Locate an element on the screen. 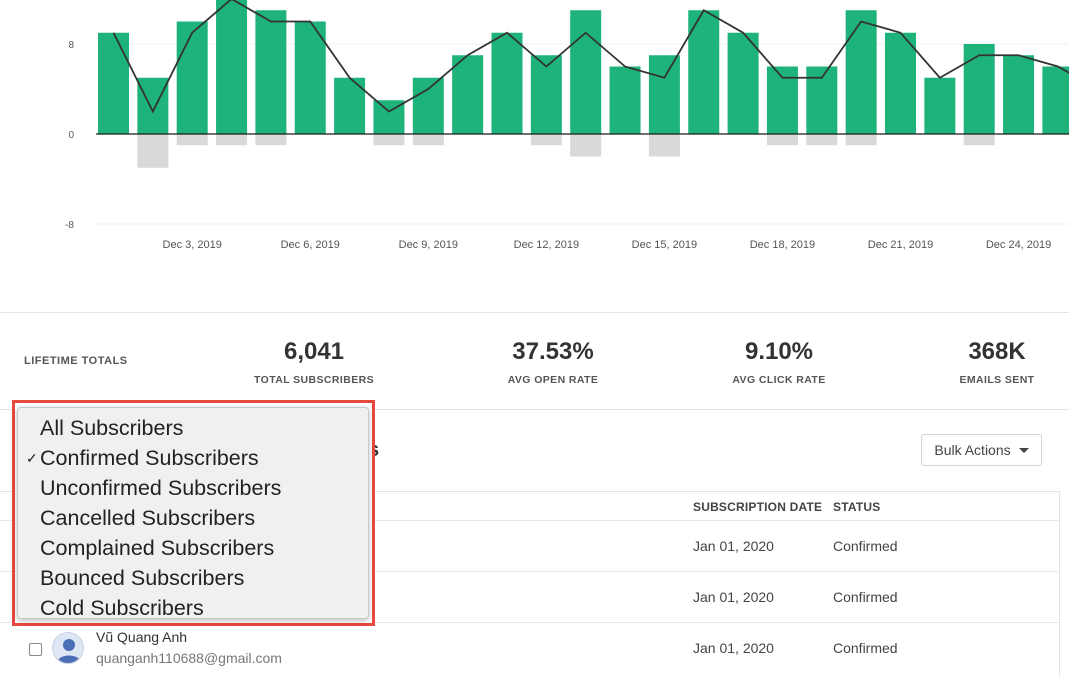  x-tick-label: Dec 6, 2019 is located at coordinates (310, 245).